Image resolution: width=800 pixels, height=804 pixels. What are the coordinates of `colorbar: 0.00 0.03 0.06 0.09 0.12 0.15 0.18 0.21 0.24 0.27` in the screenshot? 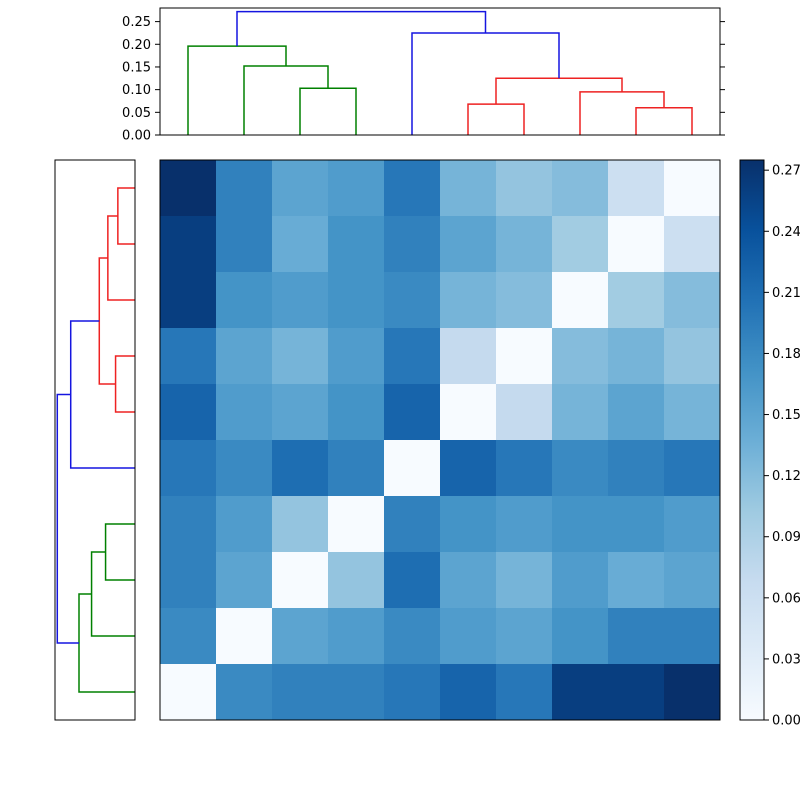 It's located at (769, 444).